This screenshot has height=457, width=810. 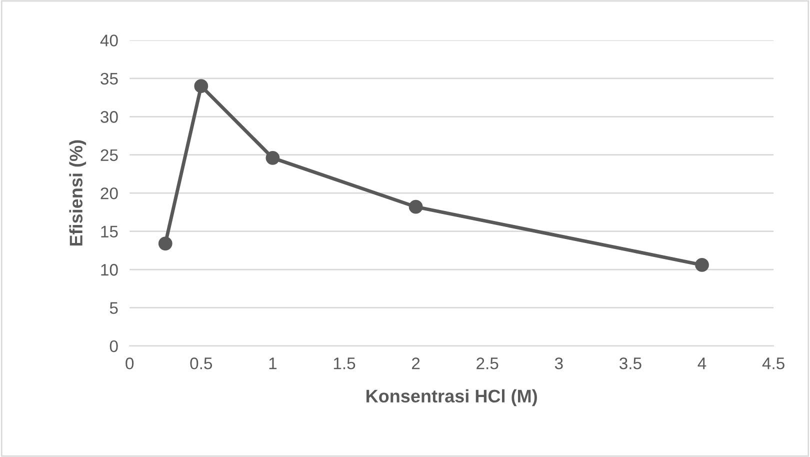 I want to click on y-tick-label: 25, so click(x=109, y=155).